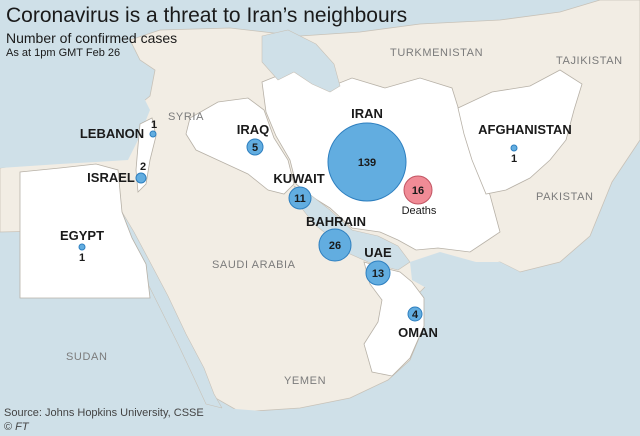 The height and width of the screenshot is (436, 640). I want to click on as-at-note: As at 1pm GMT Feb 26, so click(63, 53).